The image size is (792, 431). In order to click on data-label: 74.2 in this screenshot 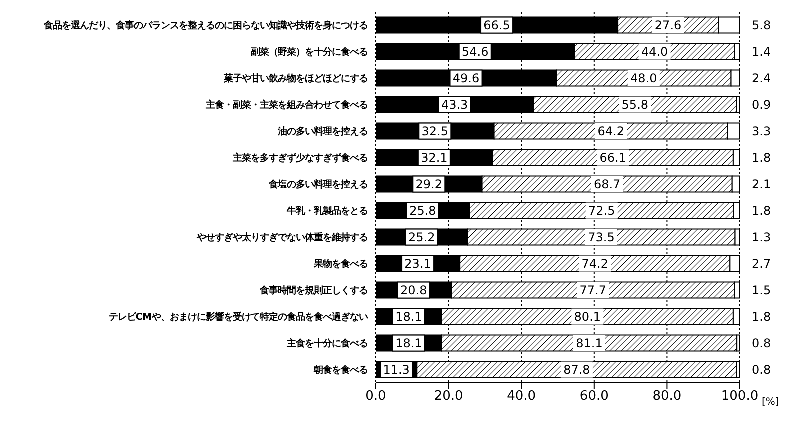, I will do `click(595, 264)`.